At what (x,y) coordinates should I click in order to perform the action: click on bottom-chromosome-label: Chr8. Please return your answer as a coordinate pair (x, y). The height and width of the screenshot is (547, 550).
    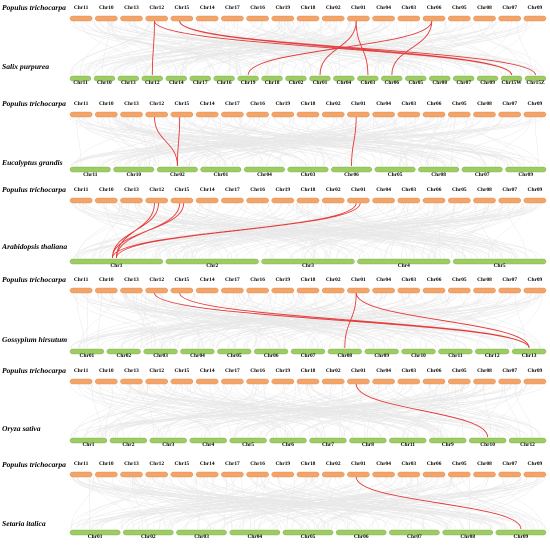
    Looking at the image, I should click on (368, 445).